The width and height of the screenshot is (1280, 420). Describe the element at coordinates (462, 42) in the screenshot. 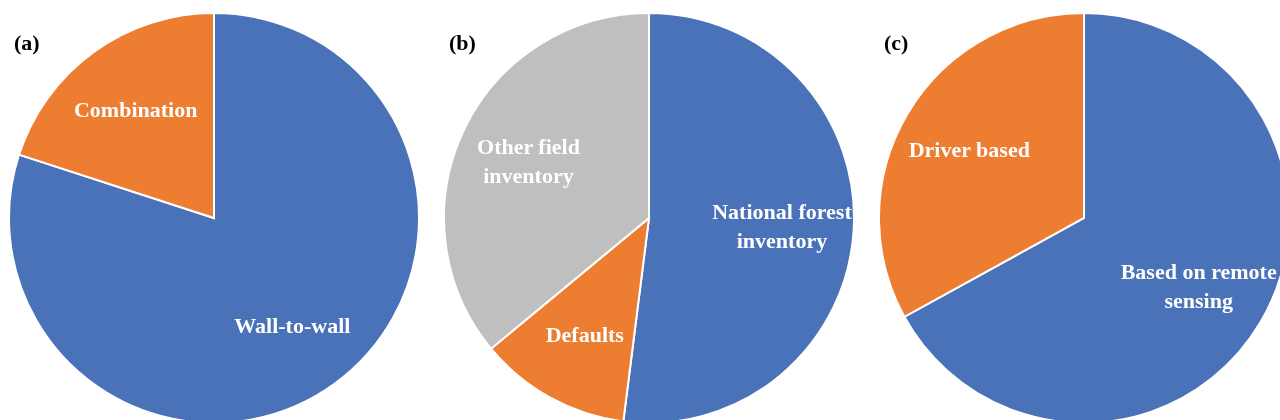

I see `text: (b)` at that location.